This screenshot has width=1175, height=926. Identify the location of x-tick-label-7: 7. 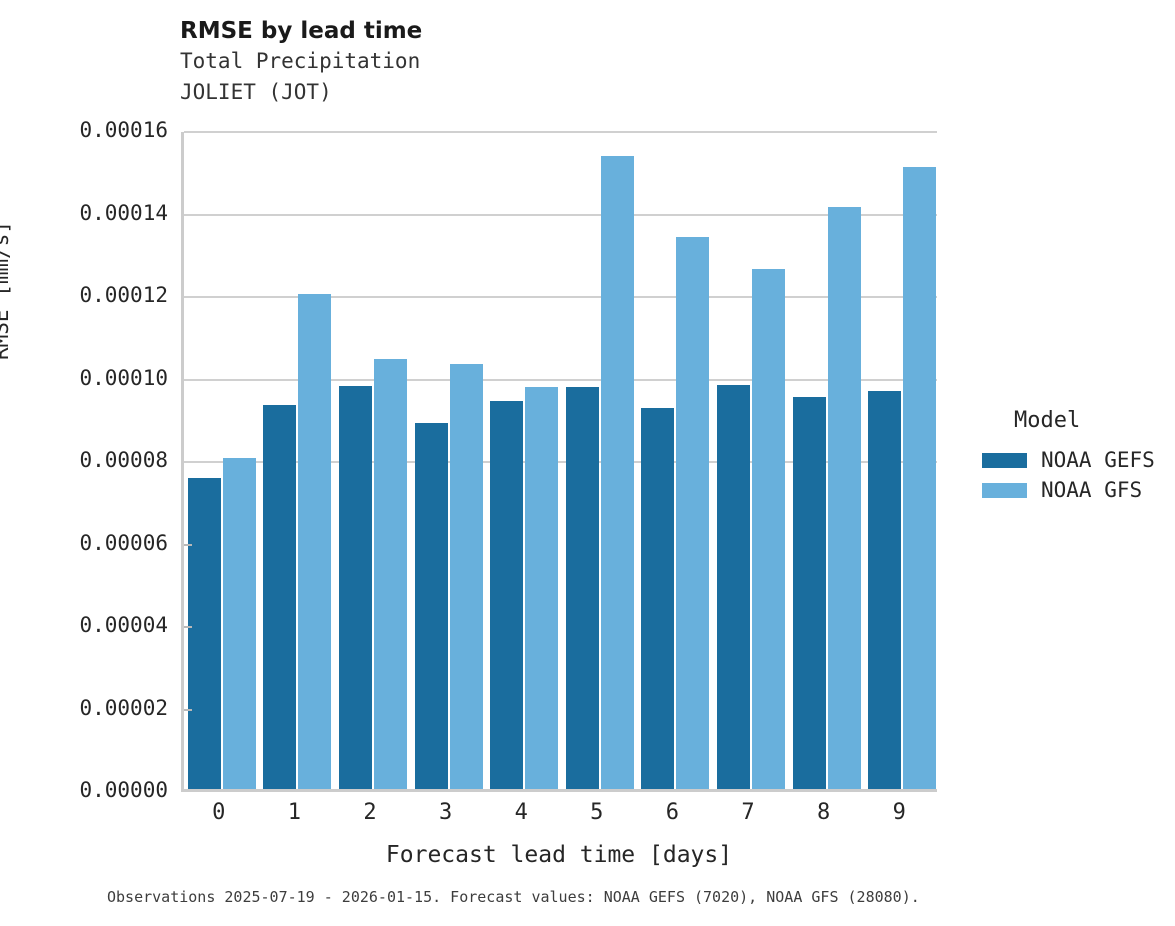
(748, 812).